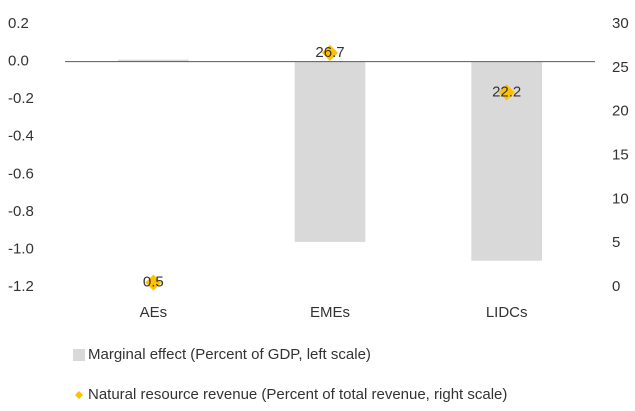 The width and height of the screenshot is (635, 411). What do you see at coordinates (616, 286) in the screenshot?
I see `y2-tick-label: 0` at bounding box center [616, 286].